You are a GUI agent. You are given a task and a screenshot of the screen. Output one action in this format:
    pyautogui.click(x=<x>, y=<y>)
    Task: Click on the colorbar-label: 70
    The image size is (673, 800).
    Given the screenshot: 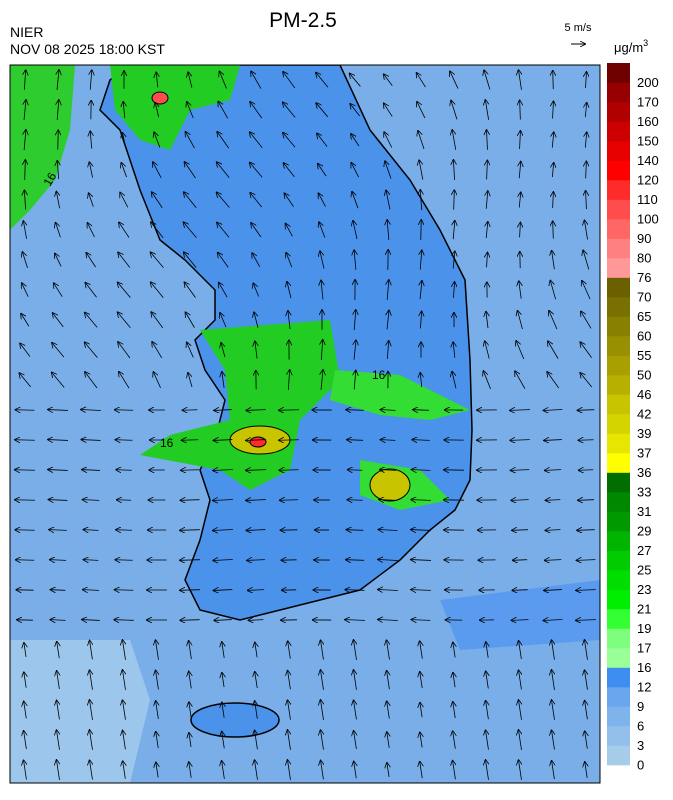 What is the action you would take?
    pyautogui.click(x=644, y=297)
    